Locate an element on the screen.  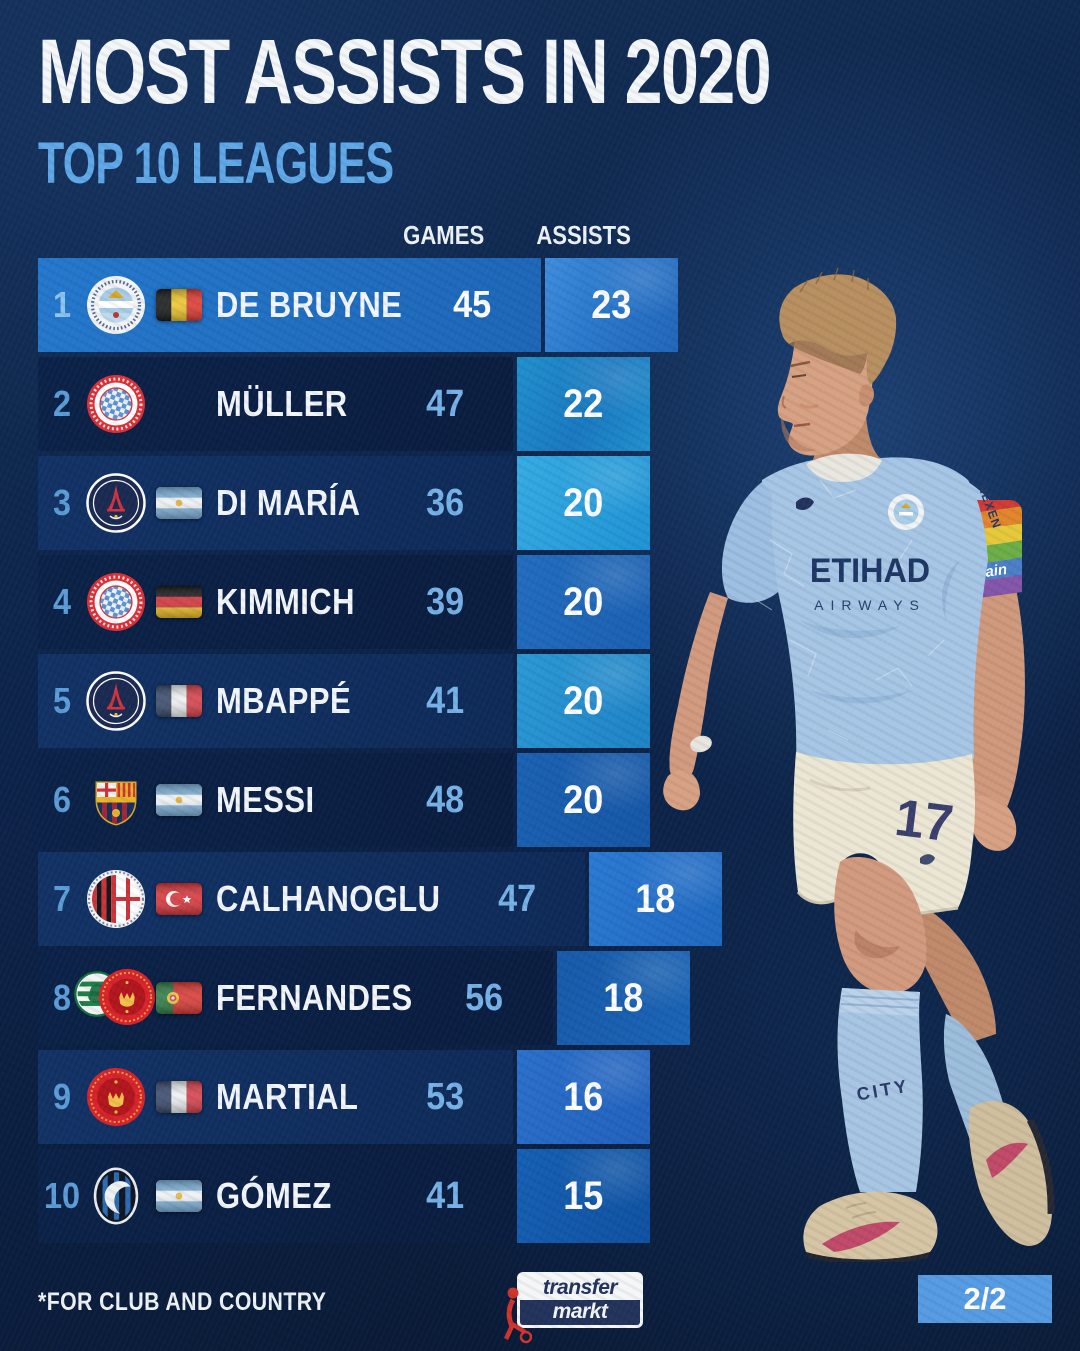
flag-belgium-icon is located at coordinates (179, 305).